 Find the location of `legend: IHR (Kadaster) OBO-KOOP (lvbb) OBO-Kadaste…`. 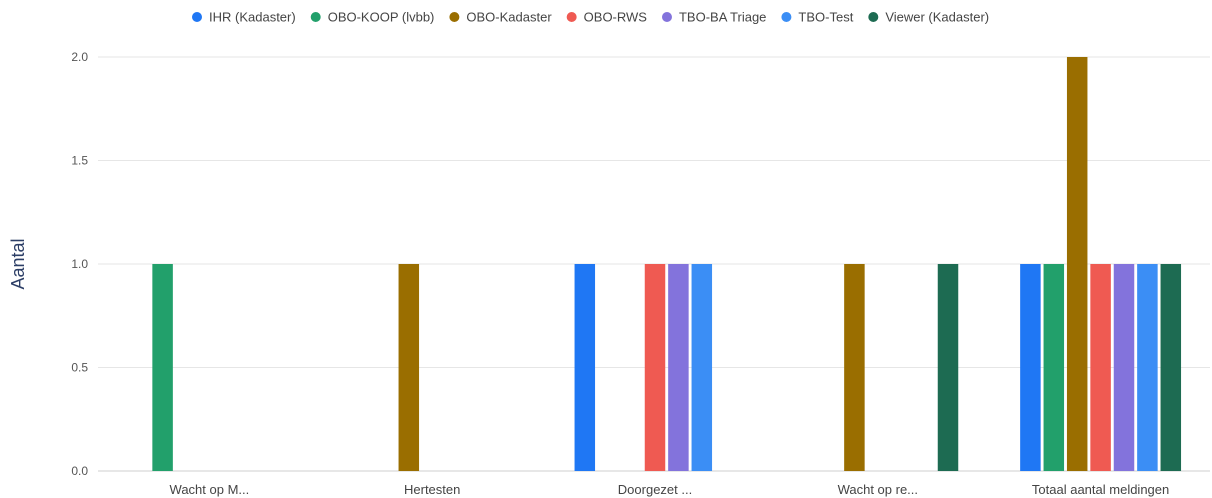

legend: IHR (Kadaster) OBO-KOOP (lvbb) OBO-Kadaste… is located at coordinates (590, 17).